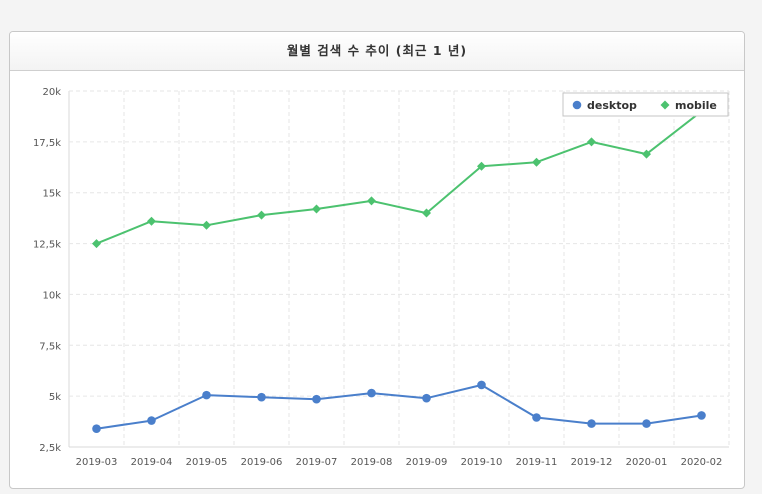 Image resolution: width=762 pixels, height=494 pixels. What do you see at coordinates (317, 462) in the screenshot?
I see `x-tick-label: 2019-07` at bounding box center [317, 462].